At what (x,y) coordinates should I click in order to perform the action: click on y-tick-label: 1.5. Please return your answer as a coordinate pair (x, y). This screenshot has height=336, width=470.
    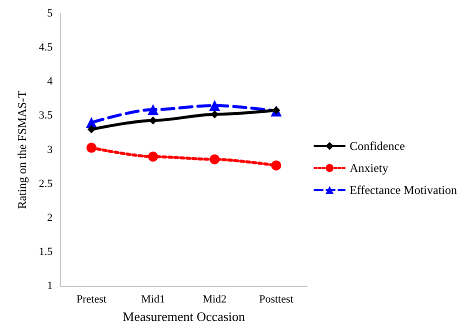
    Looking at the image, I should click on (46, 252).